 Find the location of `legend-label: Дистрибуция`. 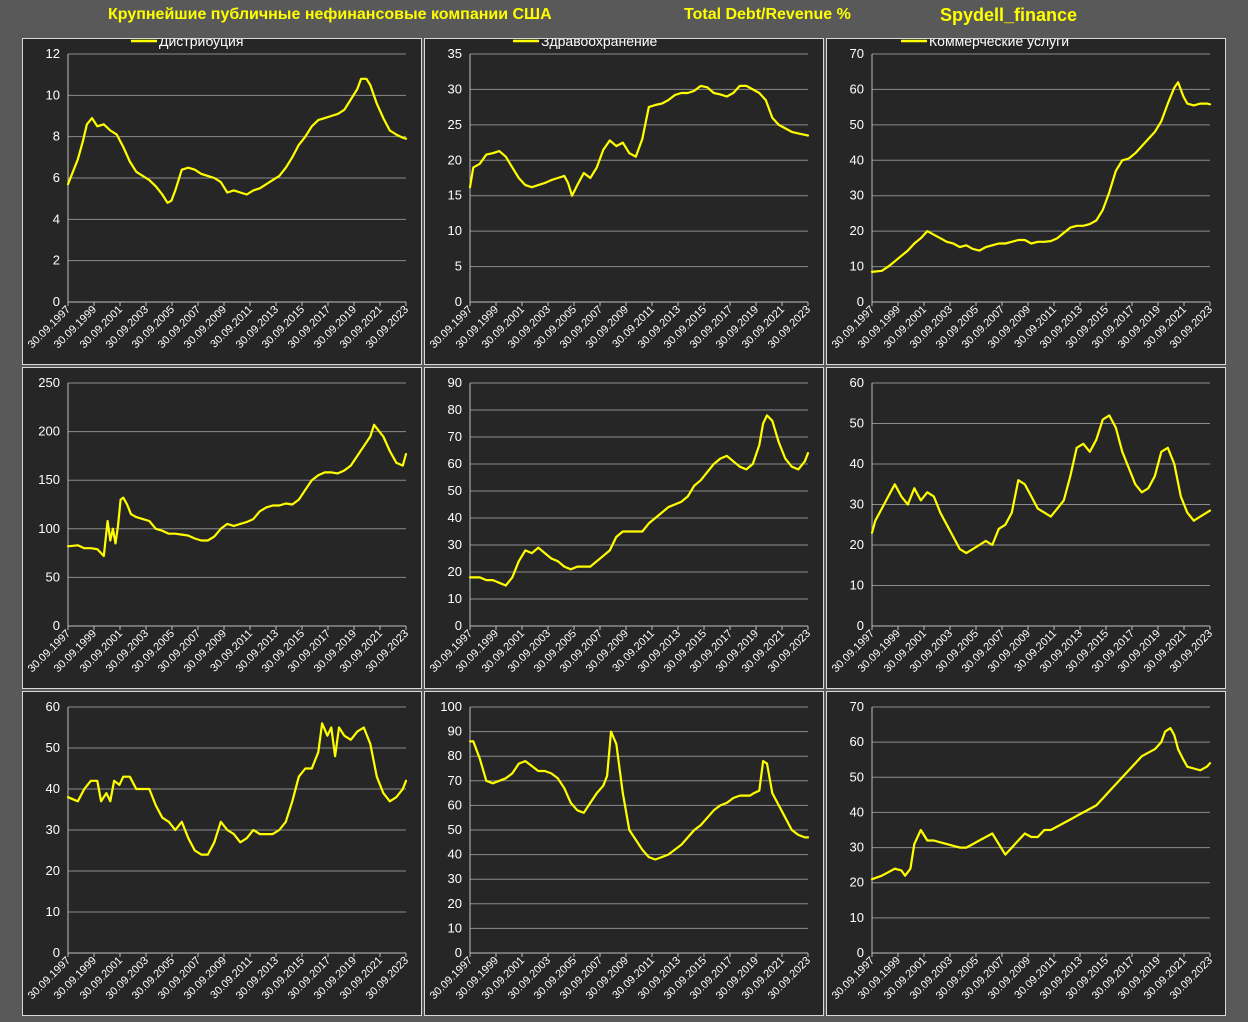

legend-label: Дистрибуция is located at coordinates (201, 44).